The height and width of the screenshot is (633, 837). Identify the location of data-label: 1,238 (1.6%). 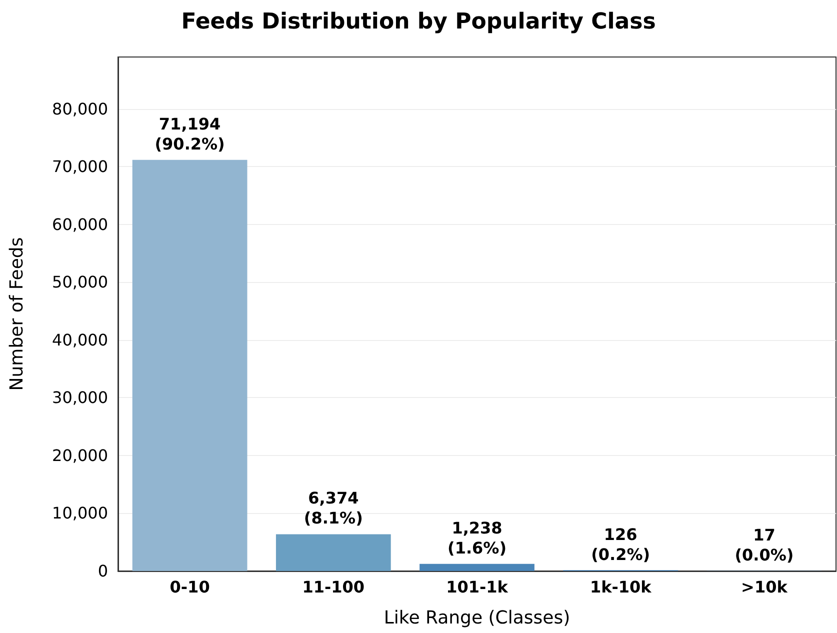
(477, 538).